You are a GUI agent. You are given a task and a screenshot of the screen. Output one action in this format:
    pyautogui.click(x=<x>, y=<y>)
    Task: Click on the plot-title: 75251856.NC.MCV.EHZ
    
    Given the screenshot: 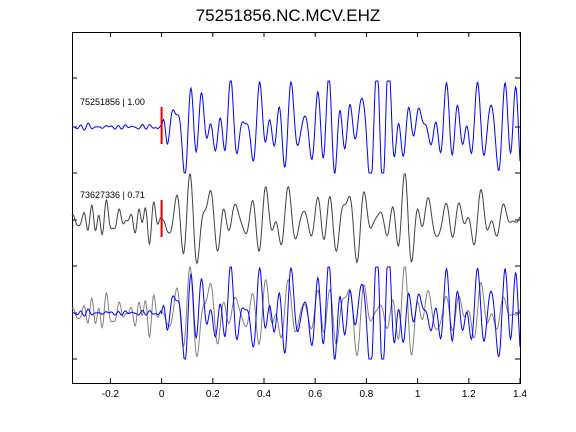 What is the action you would take?
    pyautogui.click(x=288, y=15)
    